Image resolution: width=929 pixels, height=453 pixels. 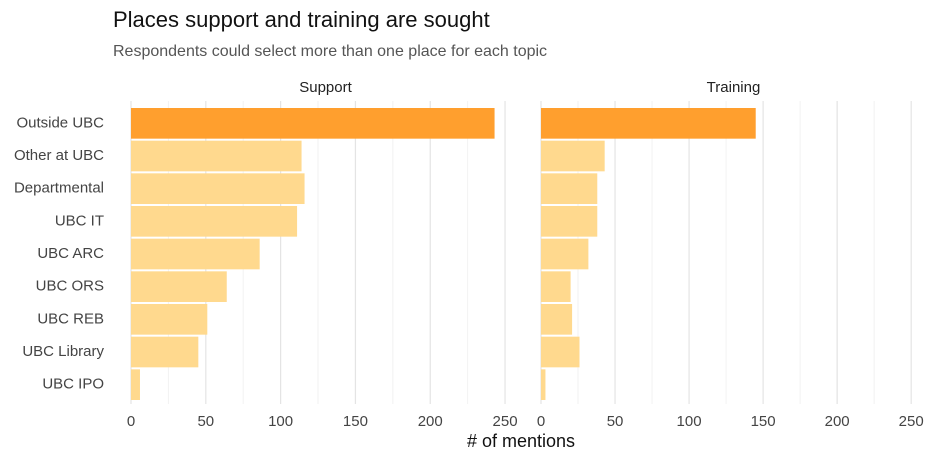 What do you see at coordinates (79, 220) in the screenshot?
I see `y-tick-label: UBC IT` at bounding box center [79, 220].